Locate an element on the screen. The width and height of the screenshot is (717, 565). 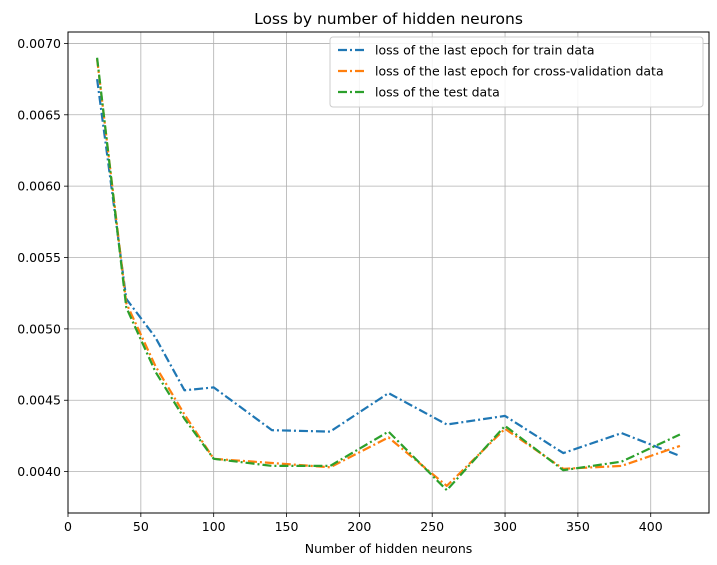
x-tick-label: 350 is located at coordinates (578, 526).